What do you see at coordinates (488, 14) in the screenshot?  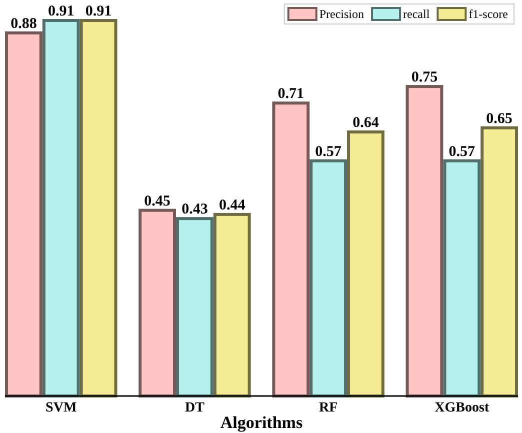 I see `legend-label: f1-score` at bounding box center [488, 14].